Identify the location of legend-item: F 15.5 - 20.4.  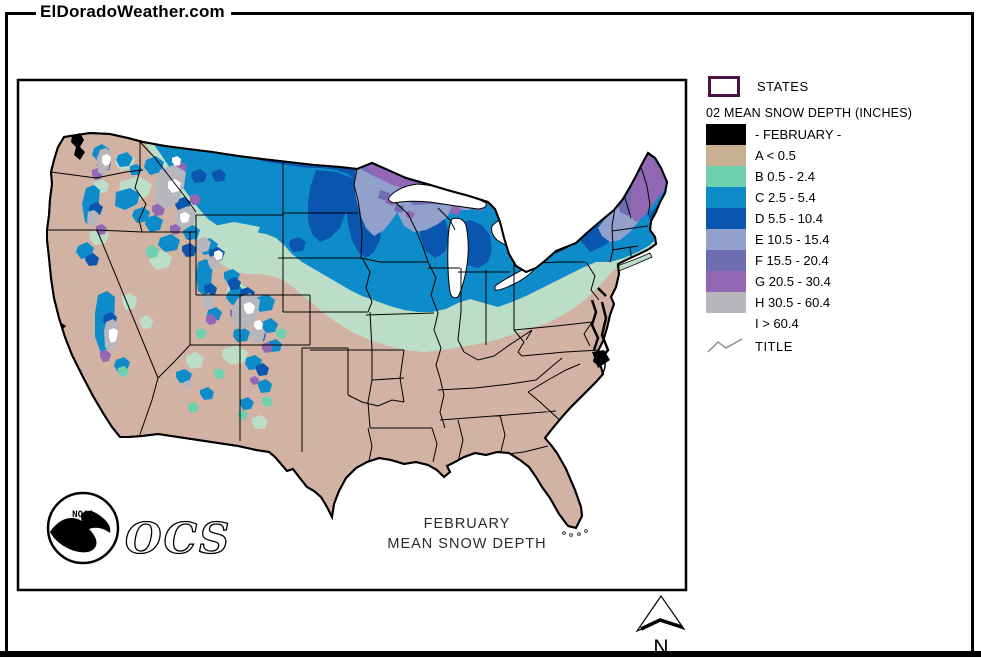
(840, 260).